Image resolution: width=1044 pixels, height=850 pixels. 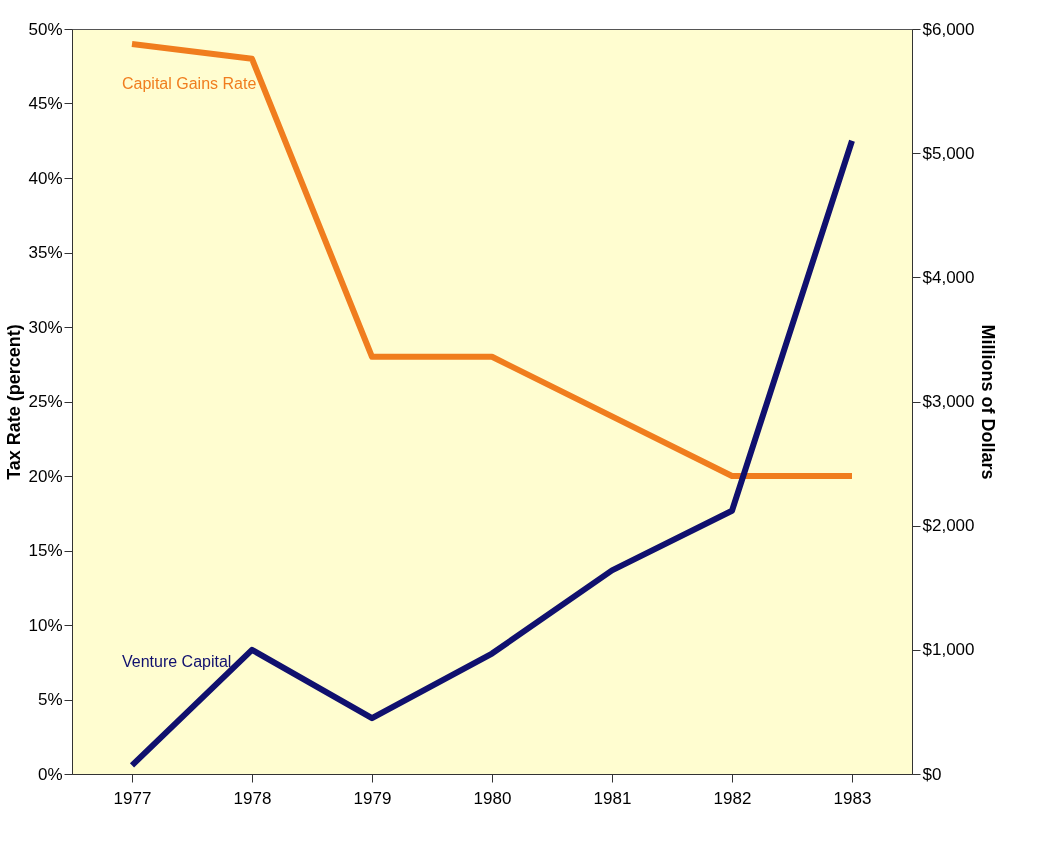 What do you see at coordinates (45, 625) in the screenshot?
I see `y-tick-label: 10%` at bounding box center [45, 625].